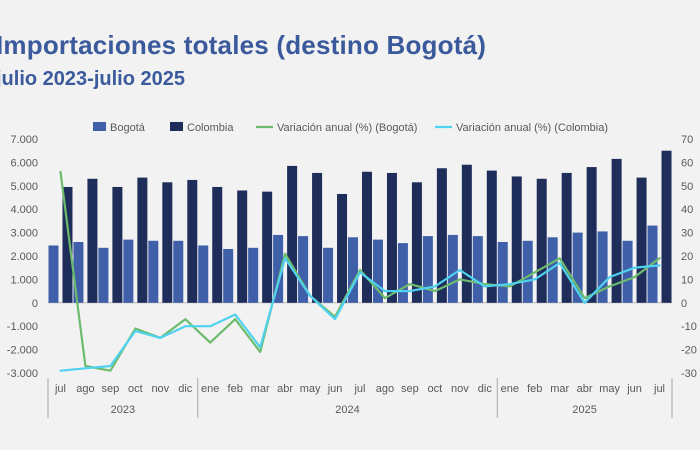  What do you see at coordinates (687, 210) in the screenshot?
I see `y-right-tick-label: 40` at bounding box center [687, 210].